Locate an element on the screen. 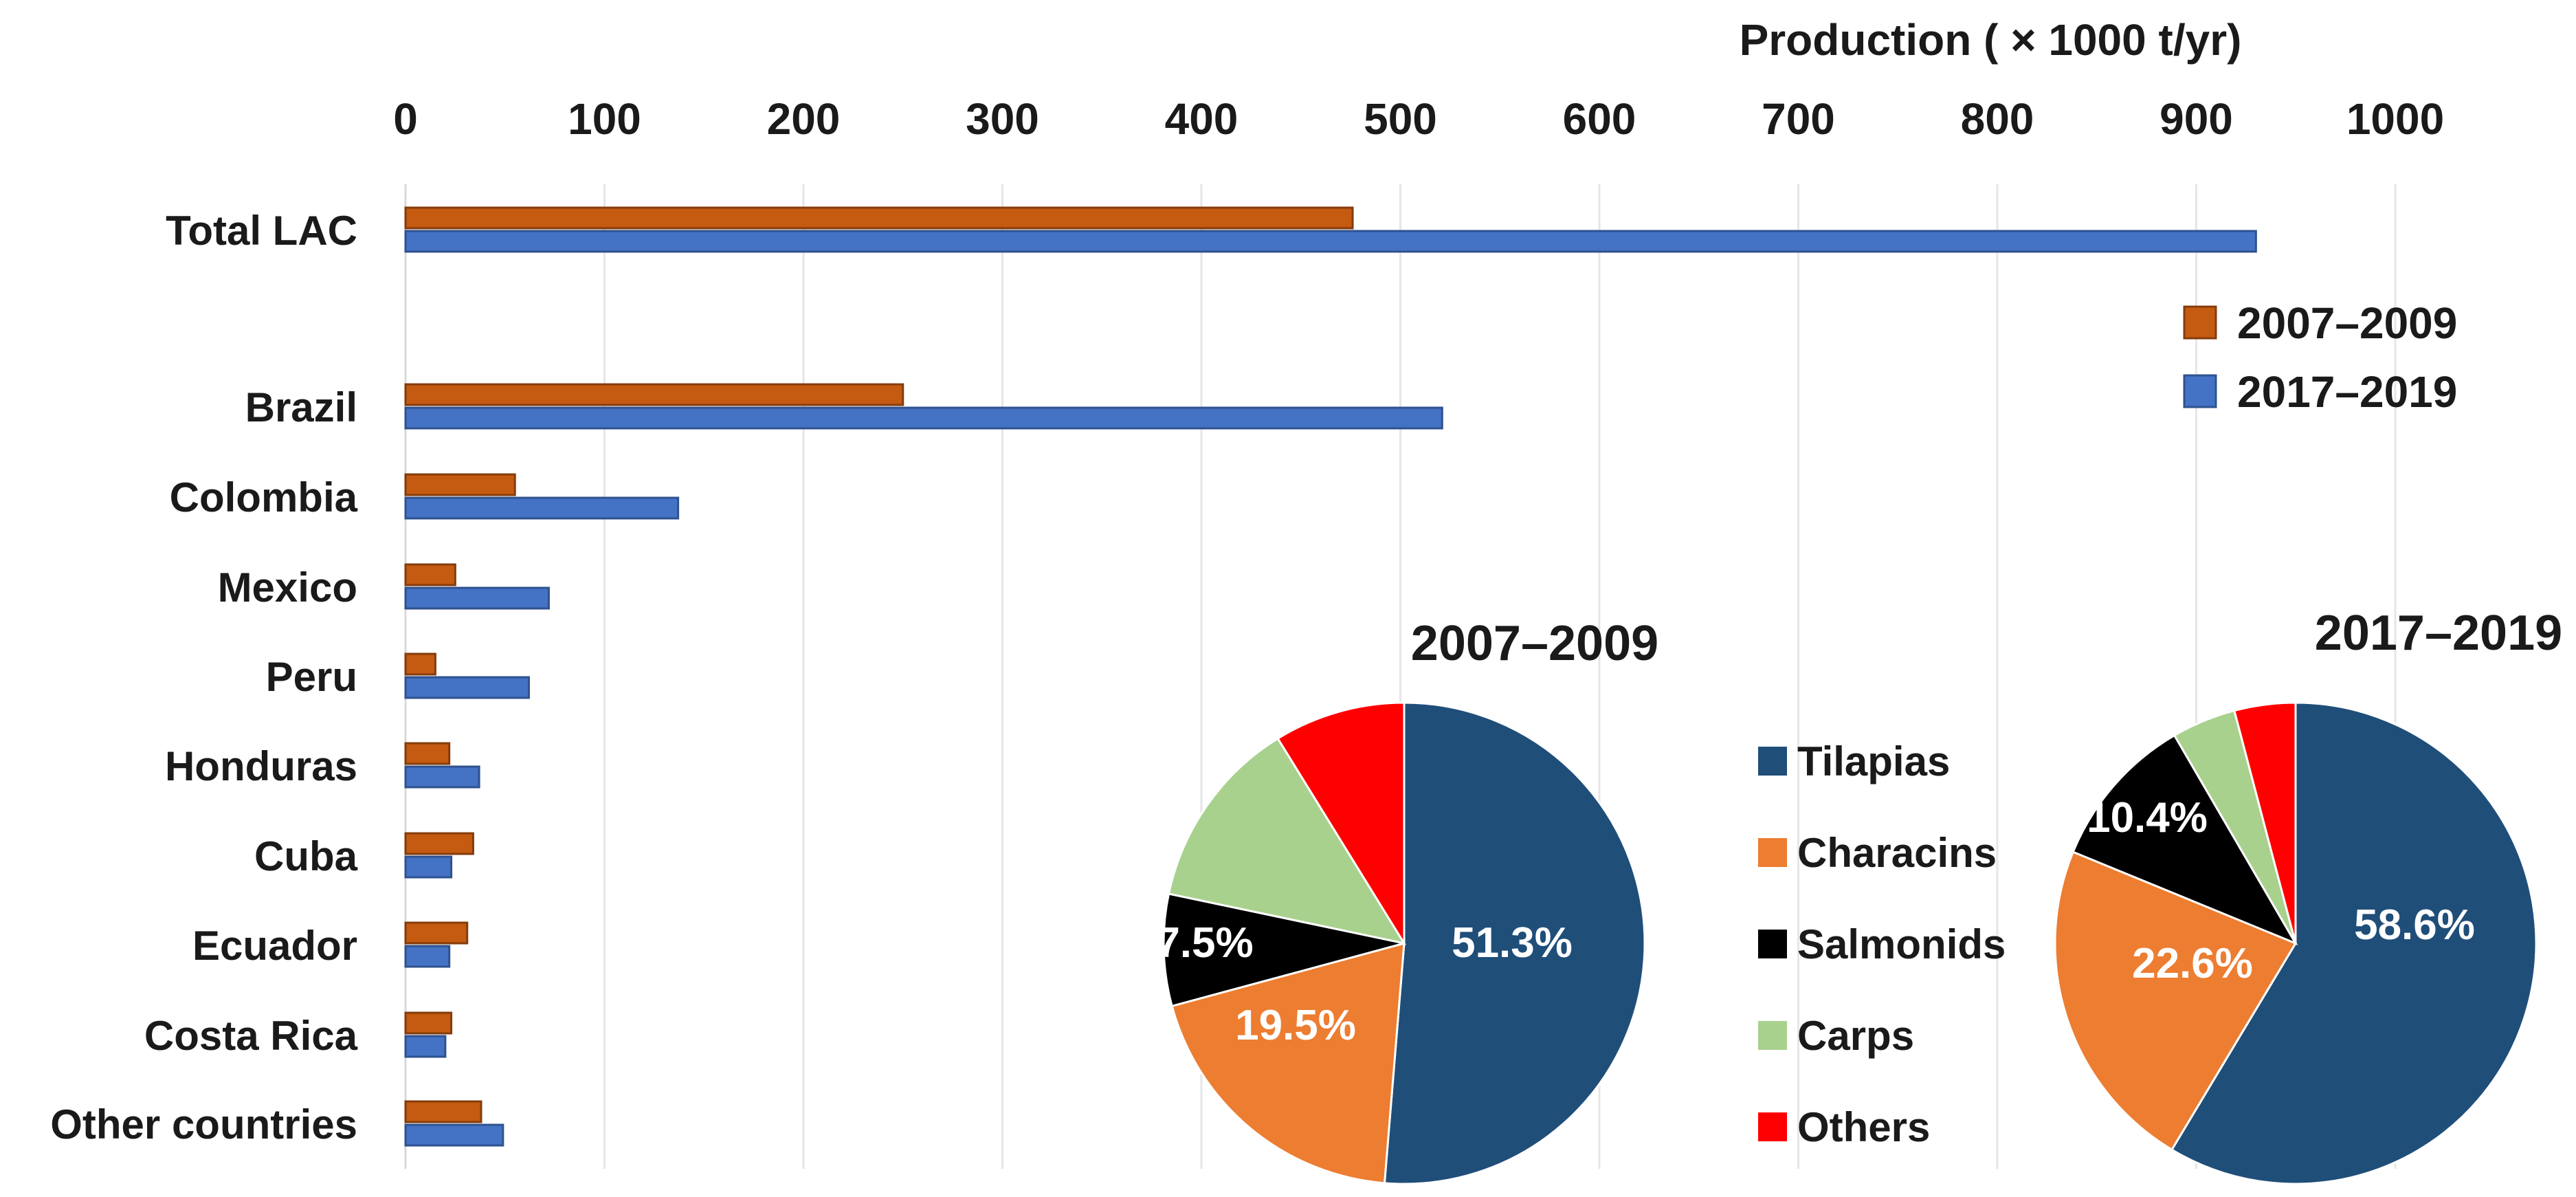 Image resolution: width=2576 pixels, height=1197 pixels. category-label-cuba: Cuba is located at coordinates (306, 856).